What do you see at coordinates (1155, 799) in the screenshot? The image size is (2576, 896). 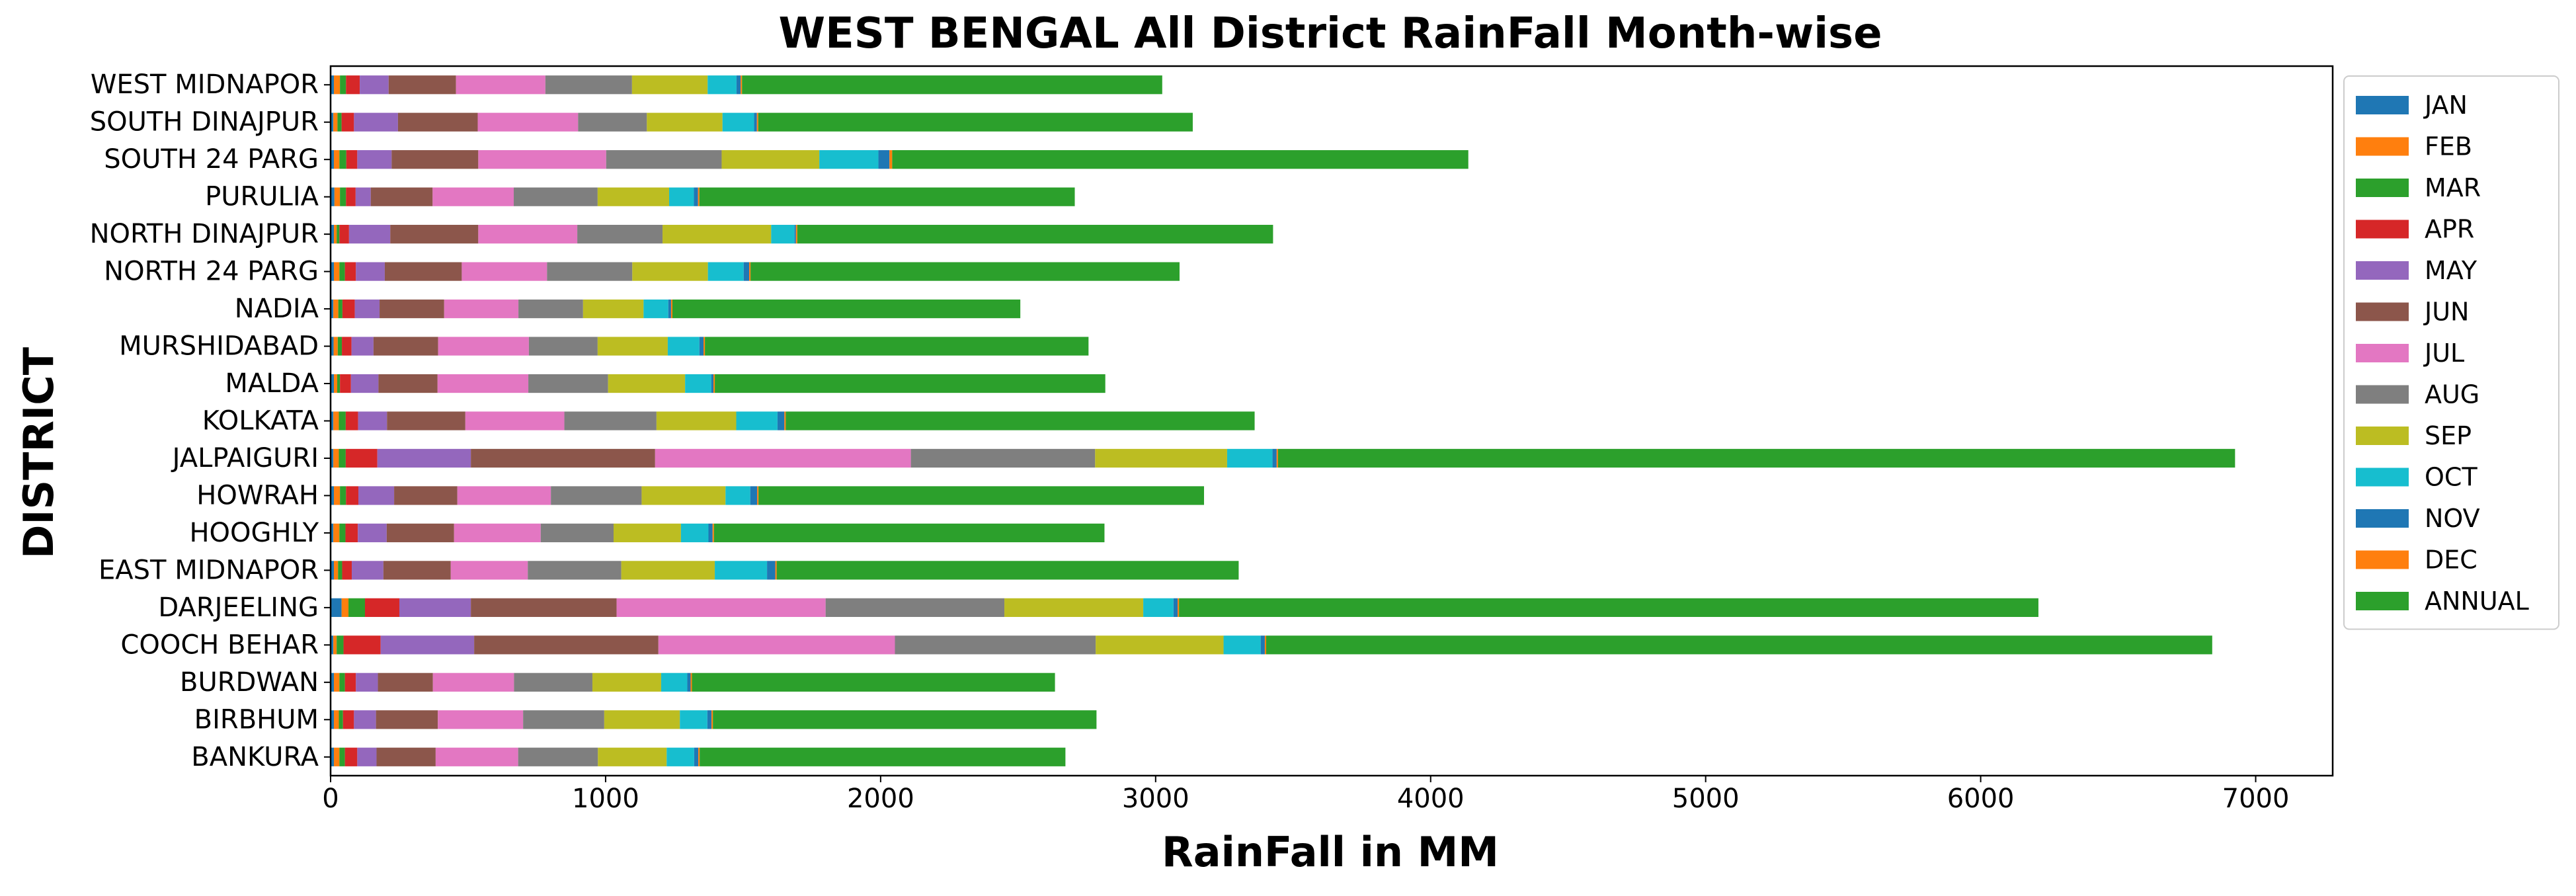 I see `x-tick-label: 3000` at bounding box center [1155, 799].